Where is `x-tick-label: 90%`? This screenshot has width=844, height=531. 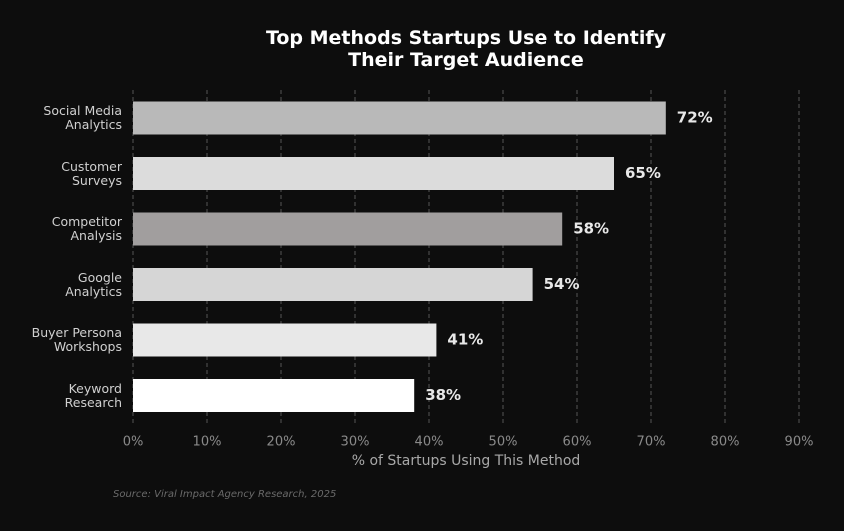
x-tick-label: 90% is located at coordinates (799, 442).